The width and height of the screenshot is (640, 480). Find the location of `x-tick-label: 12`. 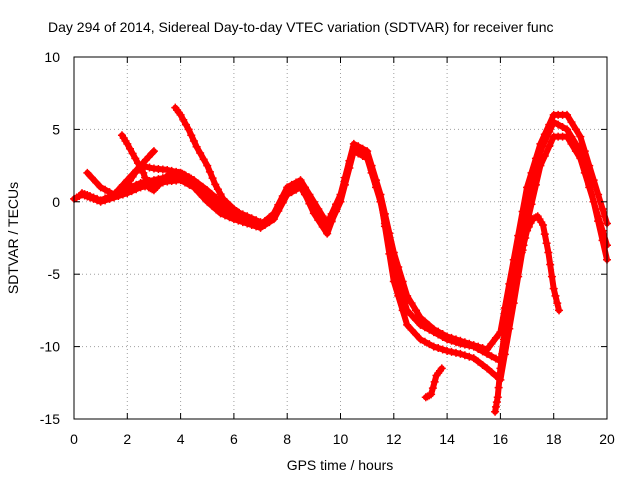

x-tick-label: 12 is located at coordinates (394, 439).